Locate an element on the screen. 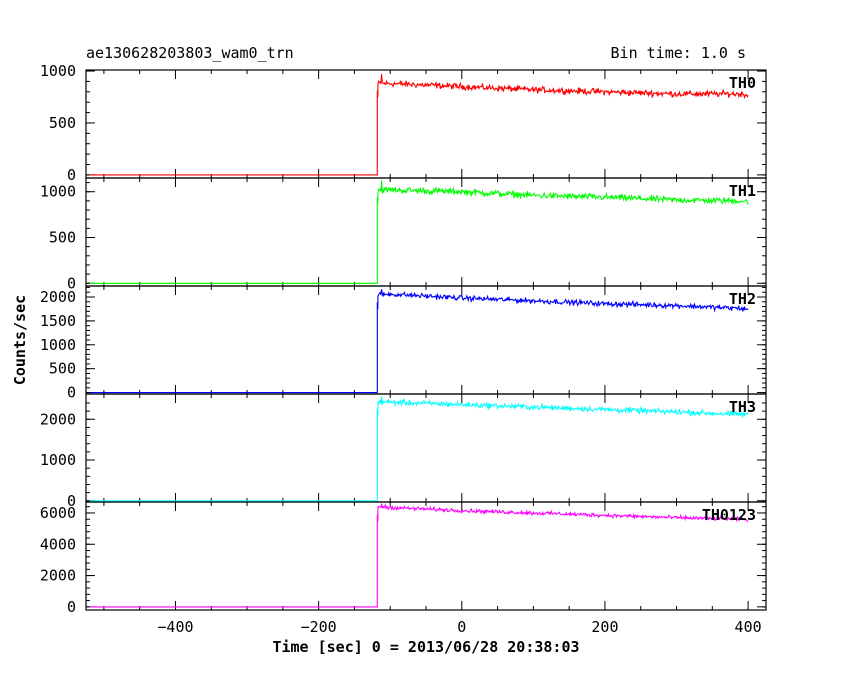  lightcurve-th3 is located at coordinates (419, 449).